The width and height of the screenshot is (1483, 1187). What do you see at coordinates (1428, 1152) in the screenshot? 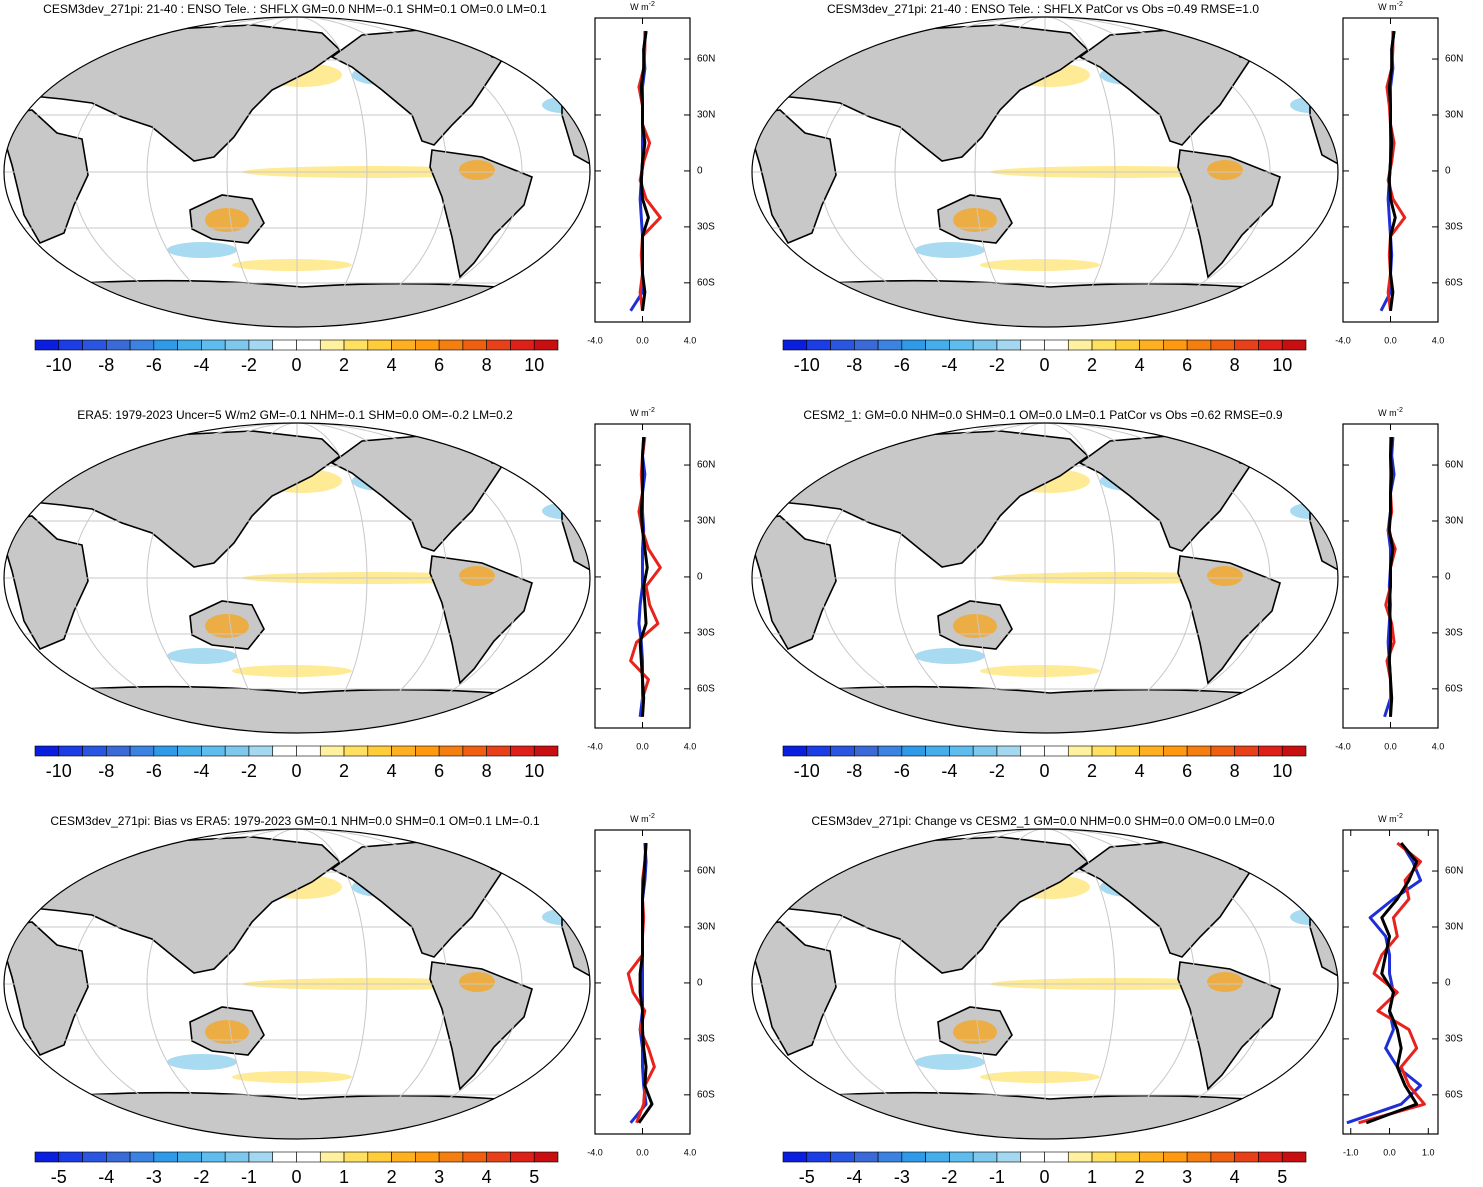
I see `x-tick-label: 1.0` at bounding box center [1428, 1152].